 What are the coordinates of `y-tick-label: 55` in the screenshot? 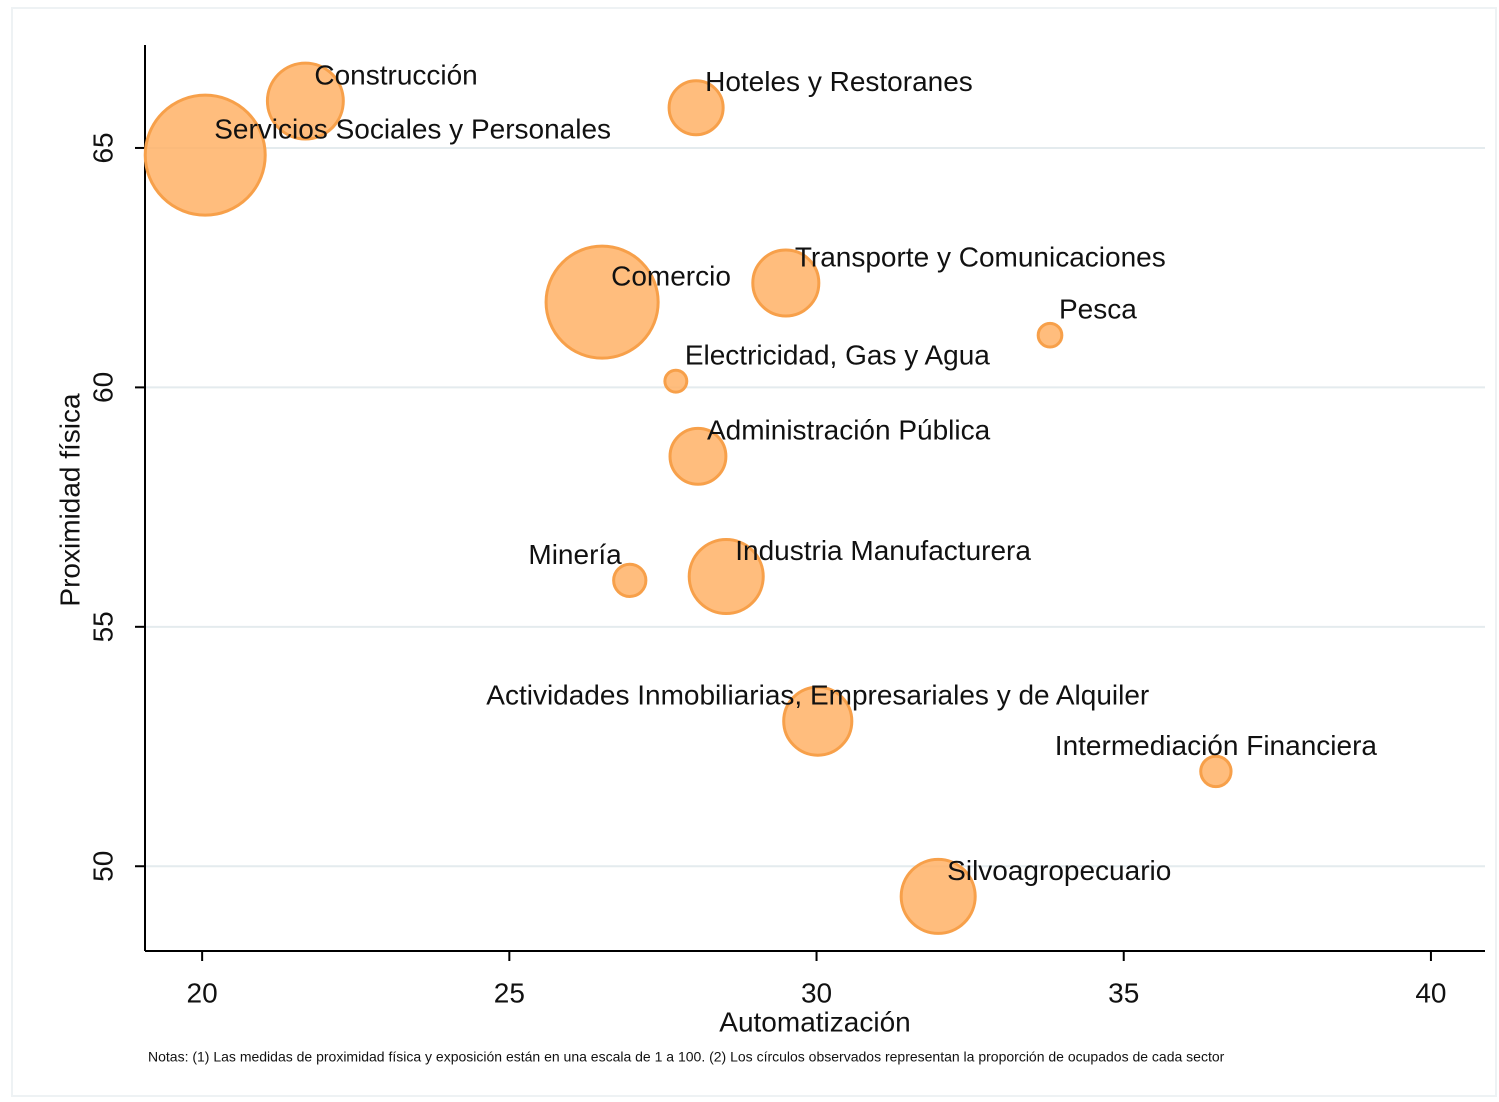 It's located at (102, 626).